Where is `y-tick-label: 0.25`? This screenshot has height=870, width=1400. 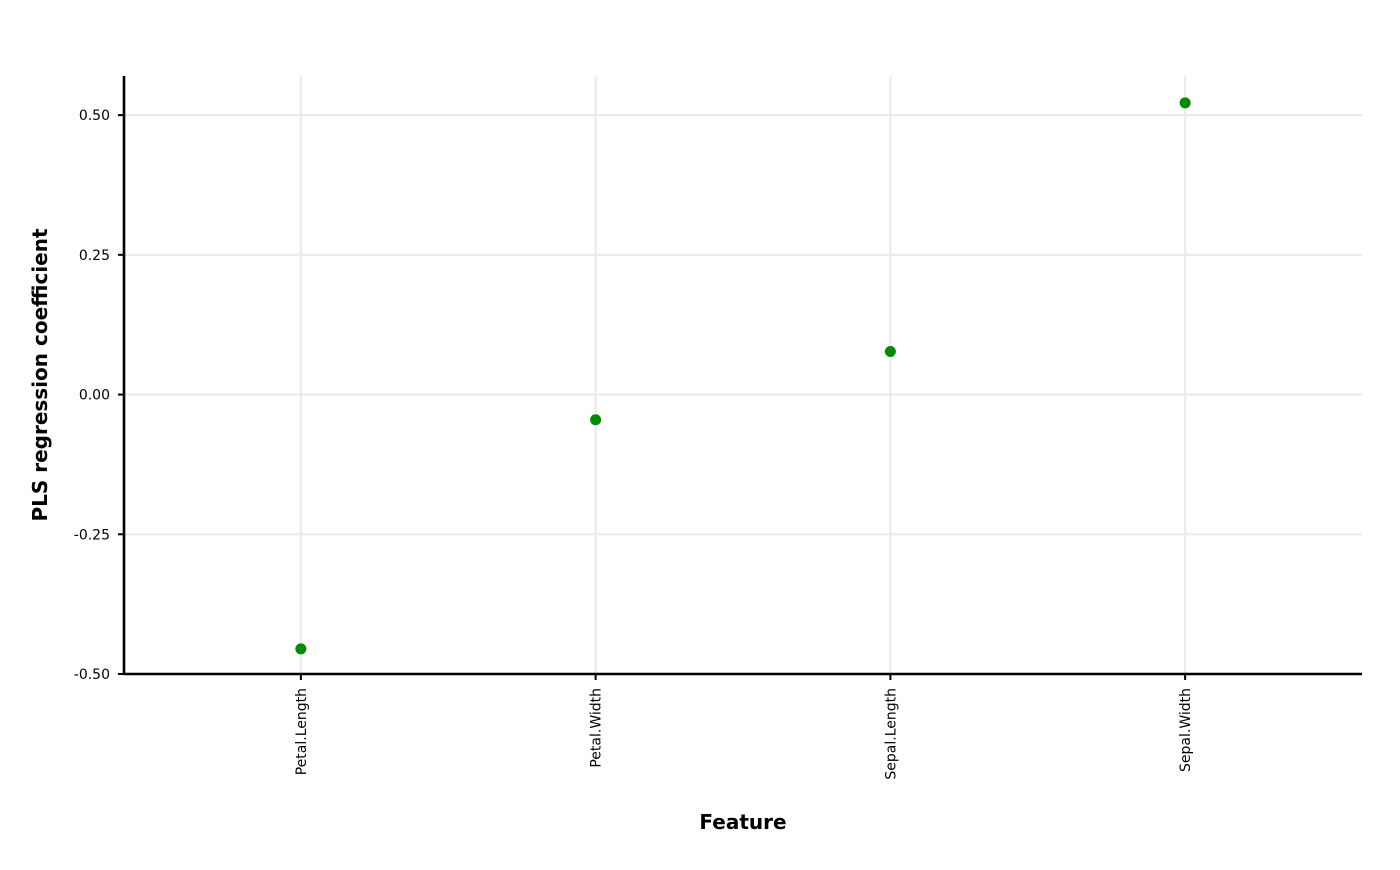
y-tick-label: 0.25 is located at coordinates (94, 256).